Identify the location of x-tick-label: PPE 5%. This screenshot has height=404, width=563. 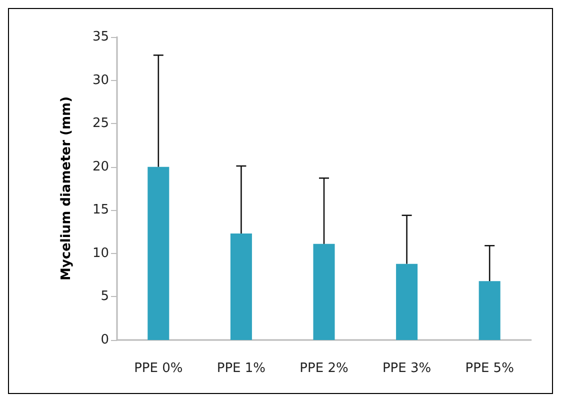
(489, 368).